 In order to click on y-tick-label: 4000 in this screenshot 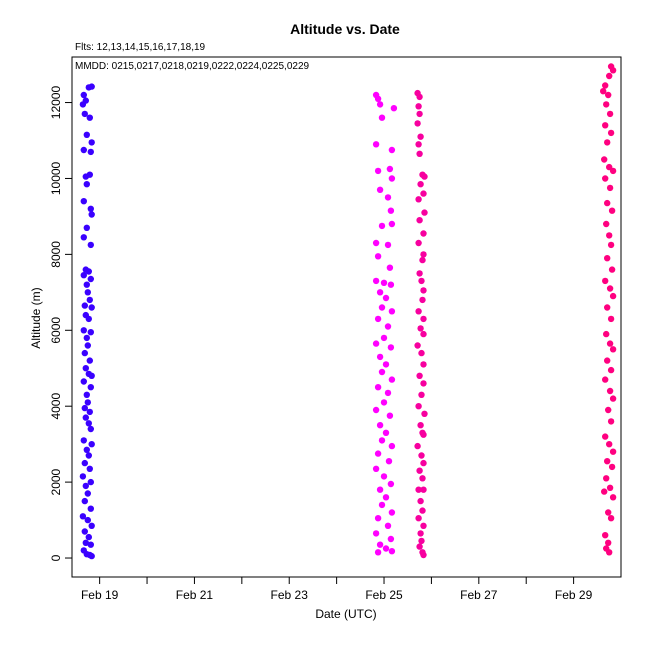, I will do `click(56, 406)`.